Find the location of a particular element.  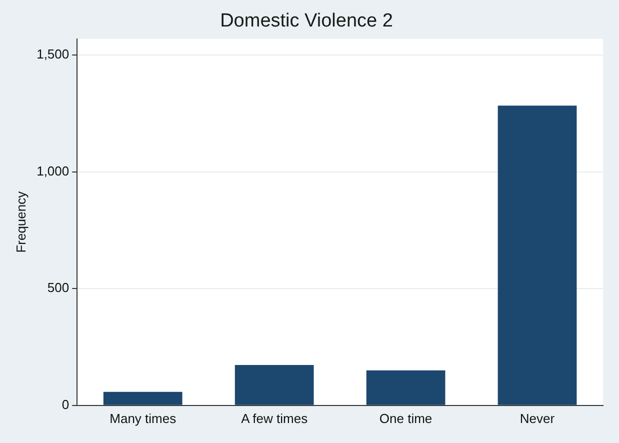

x-tick-label: One time is located at coordinates (405, 418).